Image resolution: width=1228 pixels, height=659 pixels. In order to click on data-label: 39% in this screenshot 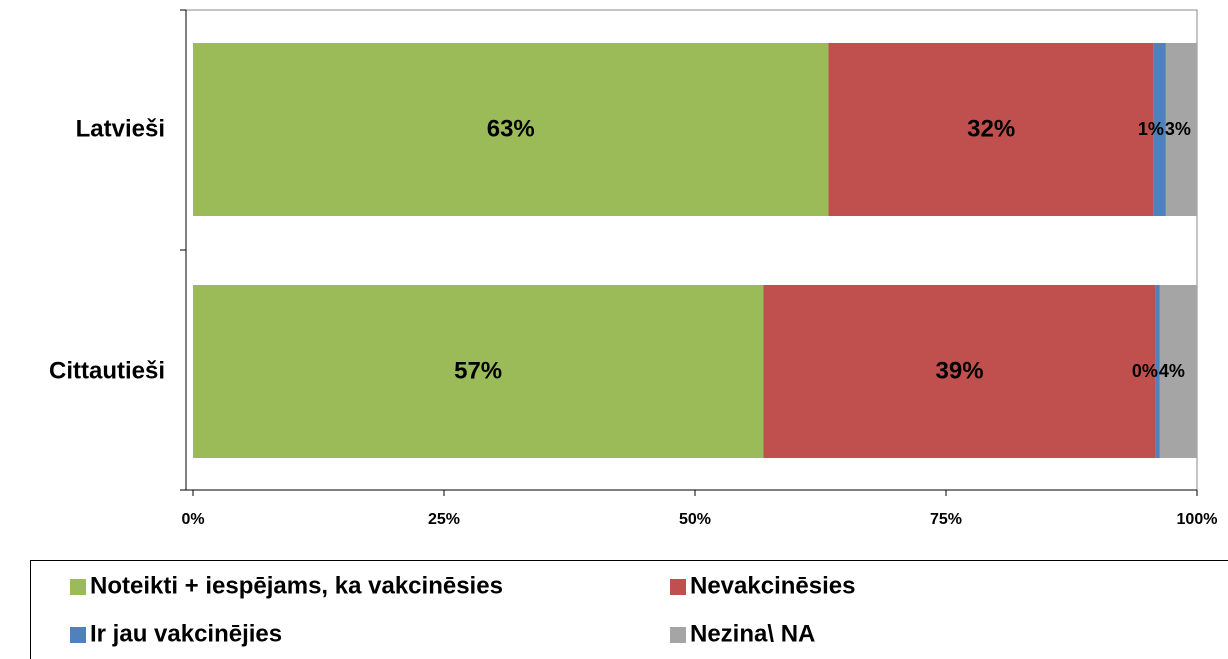, I will do `click(960, 370)`.